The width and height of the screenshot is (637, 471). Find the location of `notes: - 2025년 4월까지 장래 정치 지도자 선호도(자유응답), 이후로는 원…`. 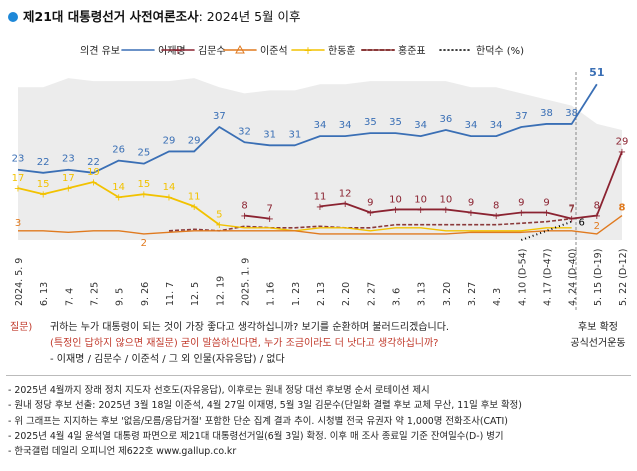

notes: - 2025년 4월까지 장래 정치 지도자 선호도(자유응답), 이후로는 원… is located at coordinates (265, 421).